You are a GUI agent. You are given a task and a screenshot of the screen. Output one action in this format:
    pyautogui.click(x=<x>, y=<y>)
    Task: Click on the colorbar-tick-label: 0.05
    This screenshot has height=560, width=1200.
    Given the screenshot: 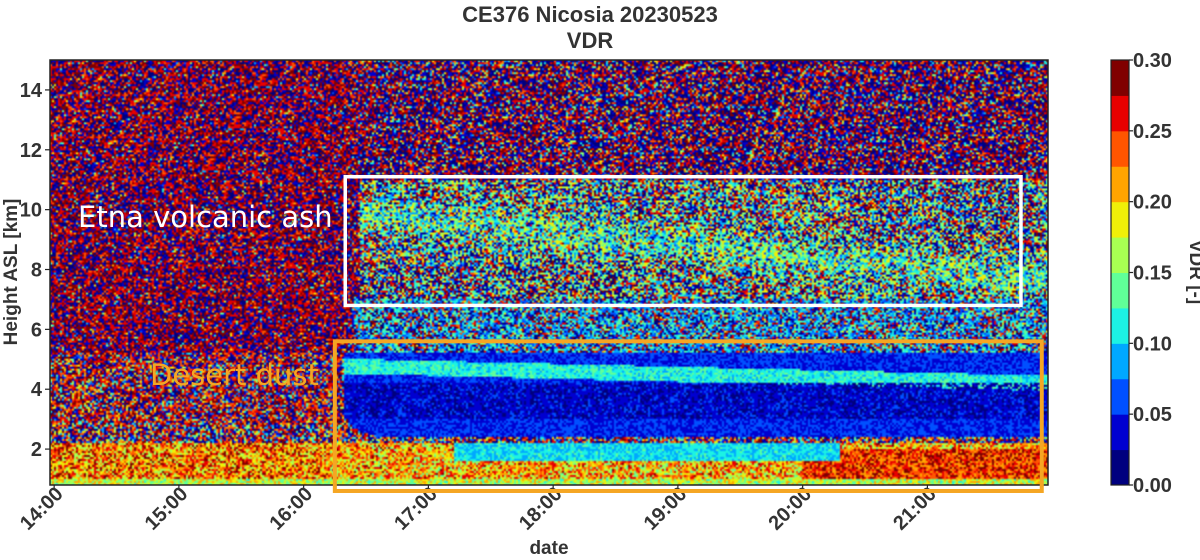 What is the action you would take?
    pyautogui.click(x=1152, y=415)
    